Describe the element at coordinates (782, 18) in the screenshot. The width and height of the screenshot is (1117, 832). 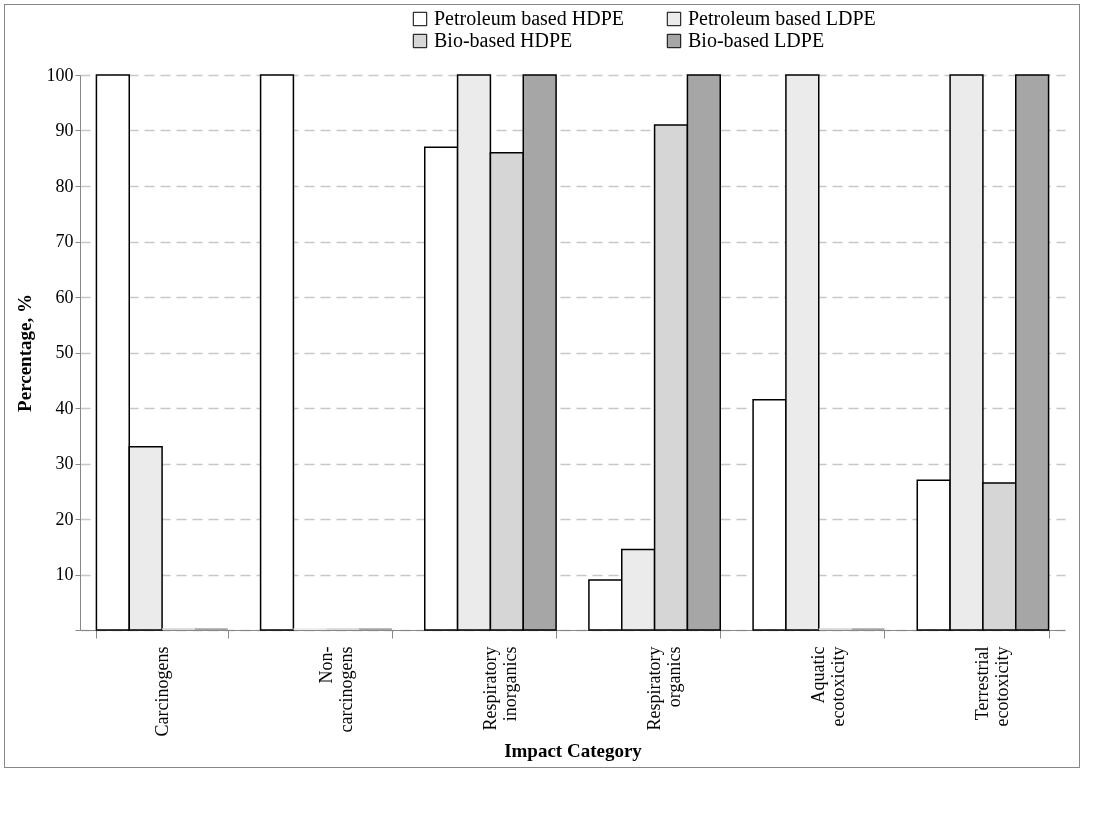
I see `legend-label: Petroleum based LDPE` at that location.